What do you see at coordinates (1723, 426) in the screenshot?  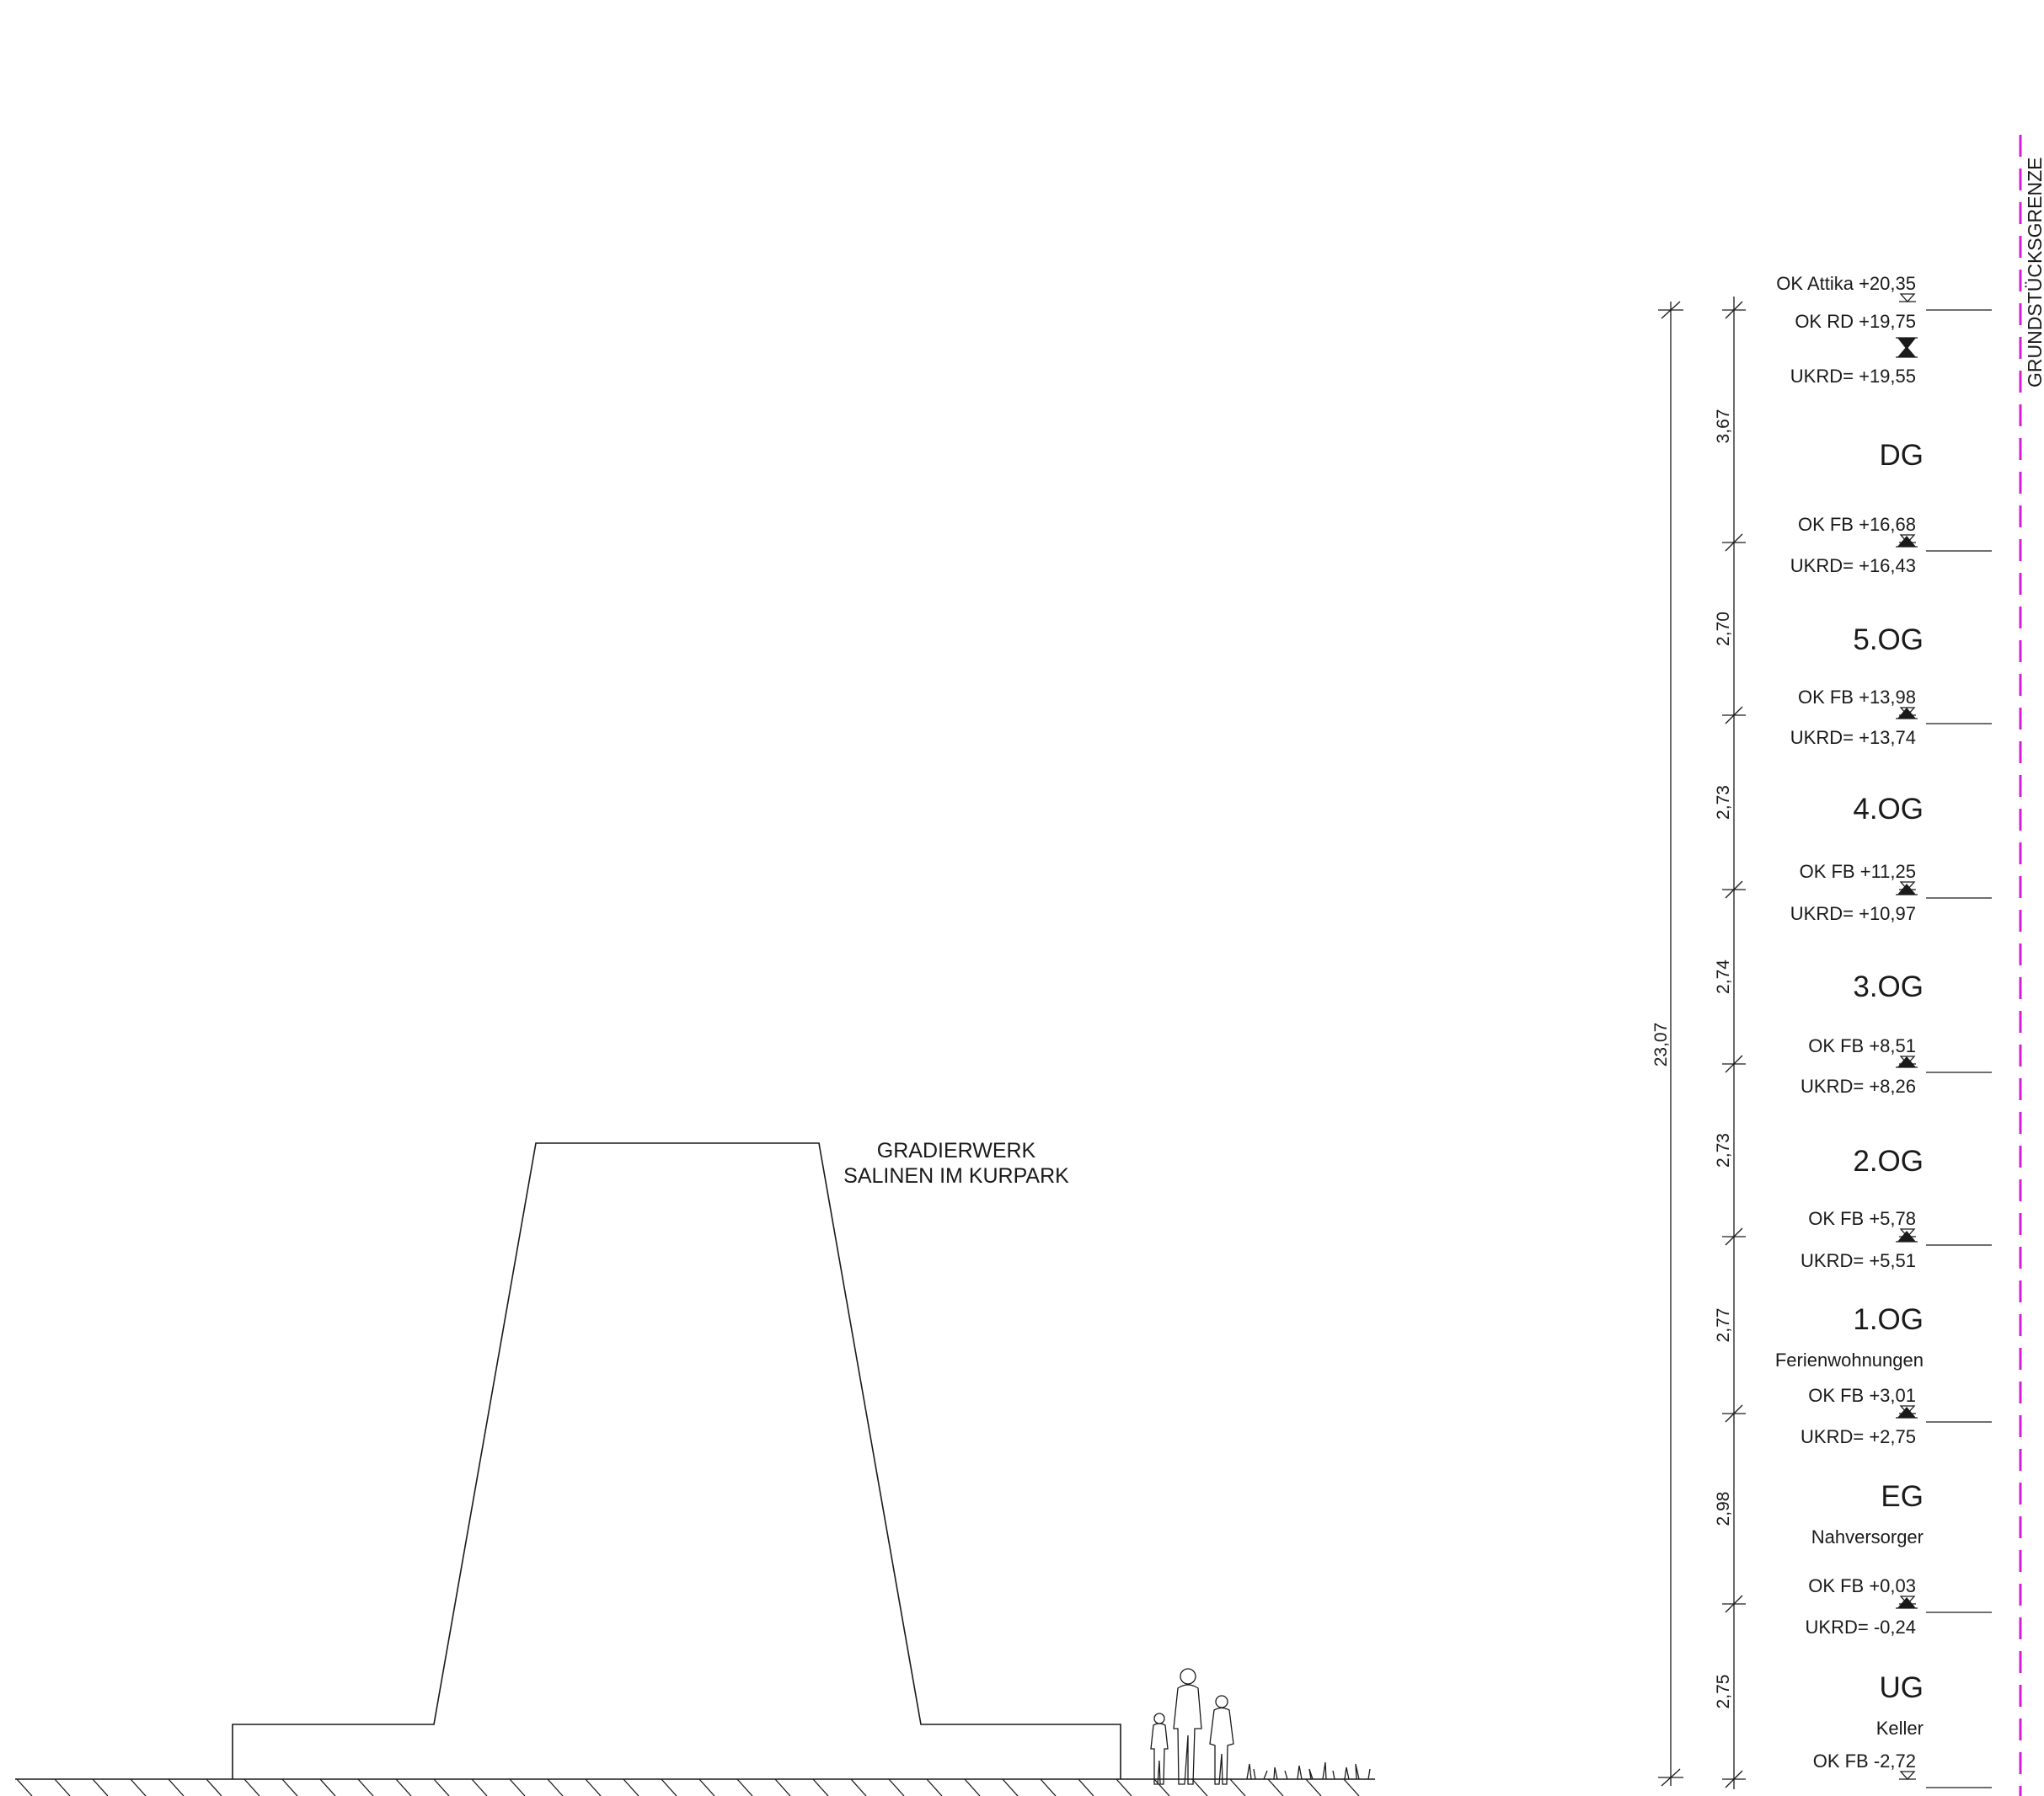 I see `story-height-text: 3,67` at bounding box center [1723, 426].